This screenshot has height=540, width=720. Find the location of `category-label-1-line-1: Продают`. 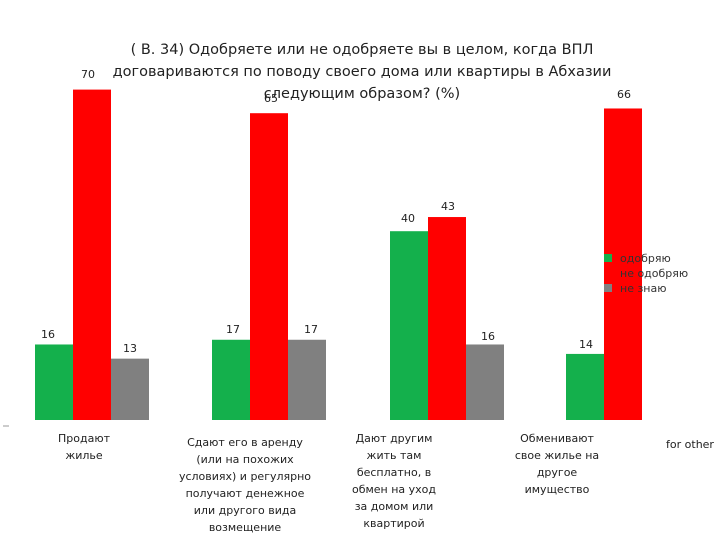

category-label-1-line-1: Продают is located at coordinates (84, 438).